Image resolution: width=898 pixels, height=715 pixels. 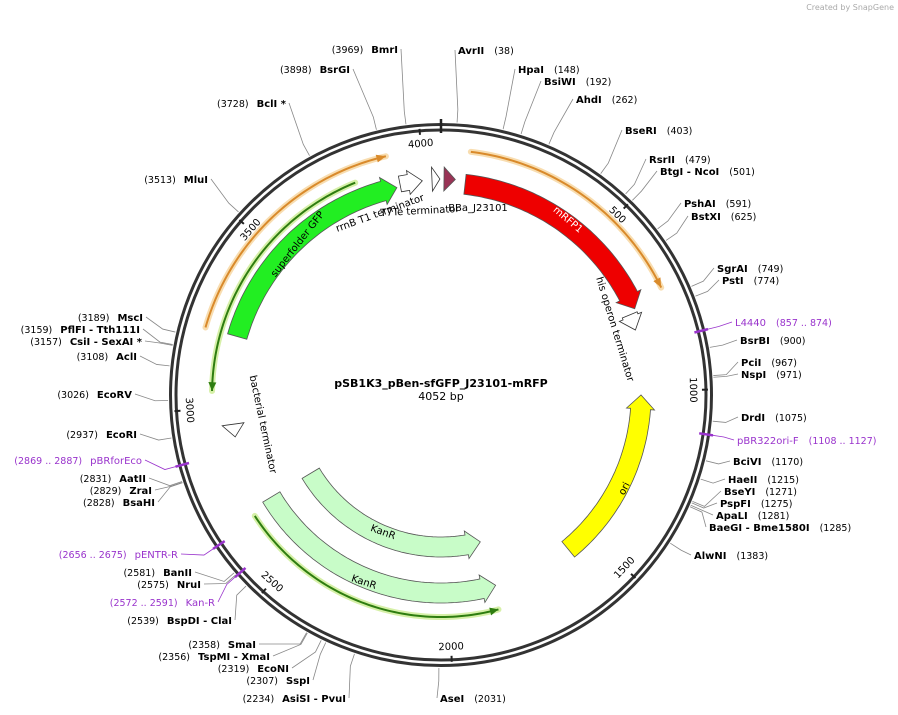 What do you see at coordinates (698, 160) in the screenshot?
I see `site-position: (479)` at bounding box center [698, 160].